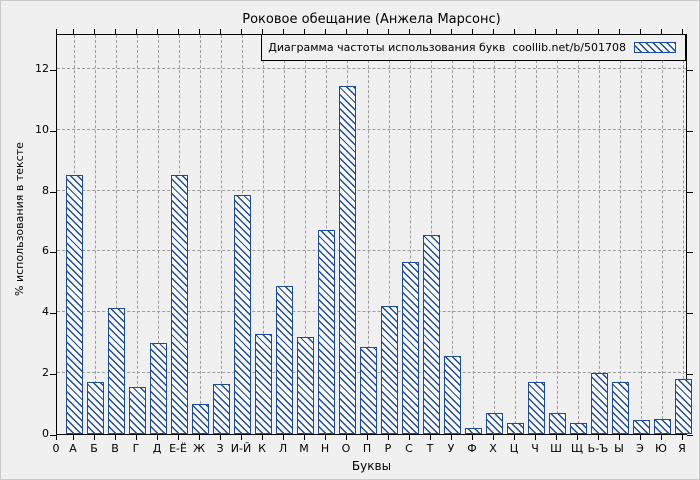 This screenshot has height=480, width=700. Describe the element at coordinates (136, 448) in the screenshot. I see `x-tick-label-Г: Г` at that location.